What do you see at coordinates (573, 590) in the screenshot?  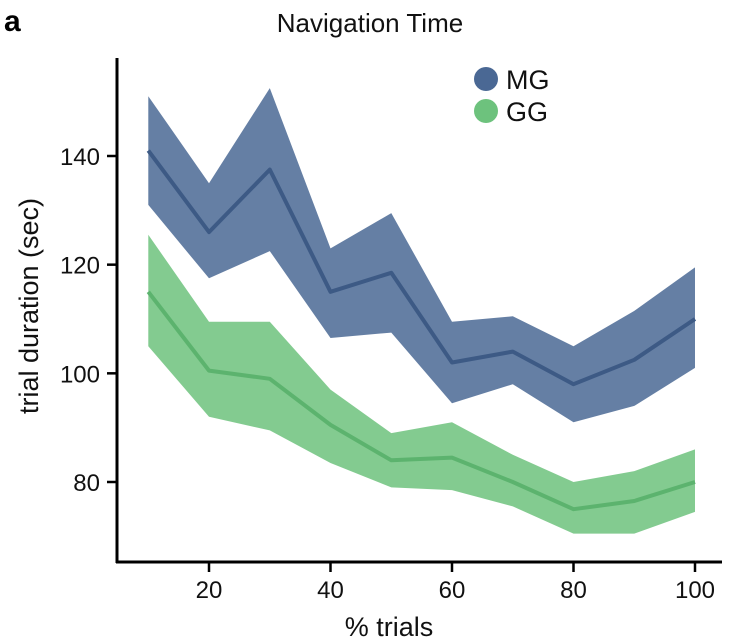 I see `x-tick-label: 80` at bounding box center [573, 590].